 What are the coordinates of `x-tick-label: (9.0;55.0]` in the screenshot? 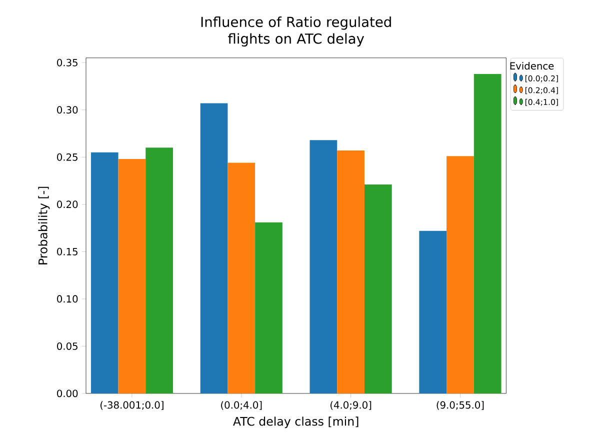 It's located at (460, 405).